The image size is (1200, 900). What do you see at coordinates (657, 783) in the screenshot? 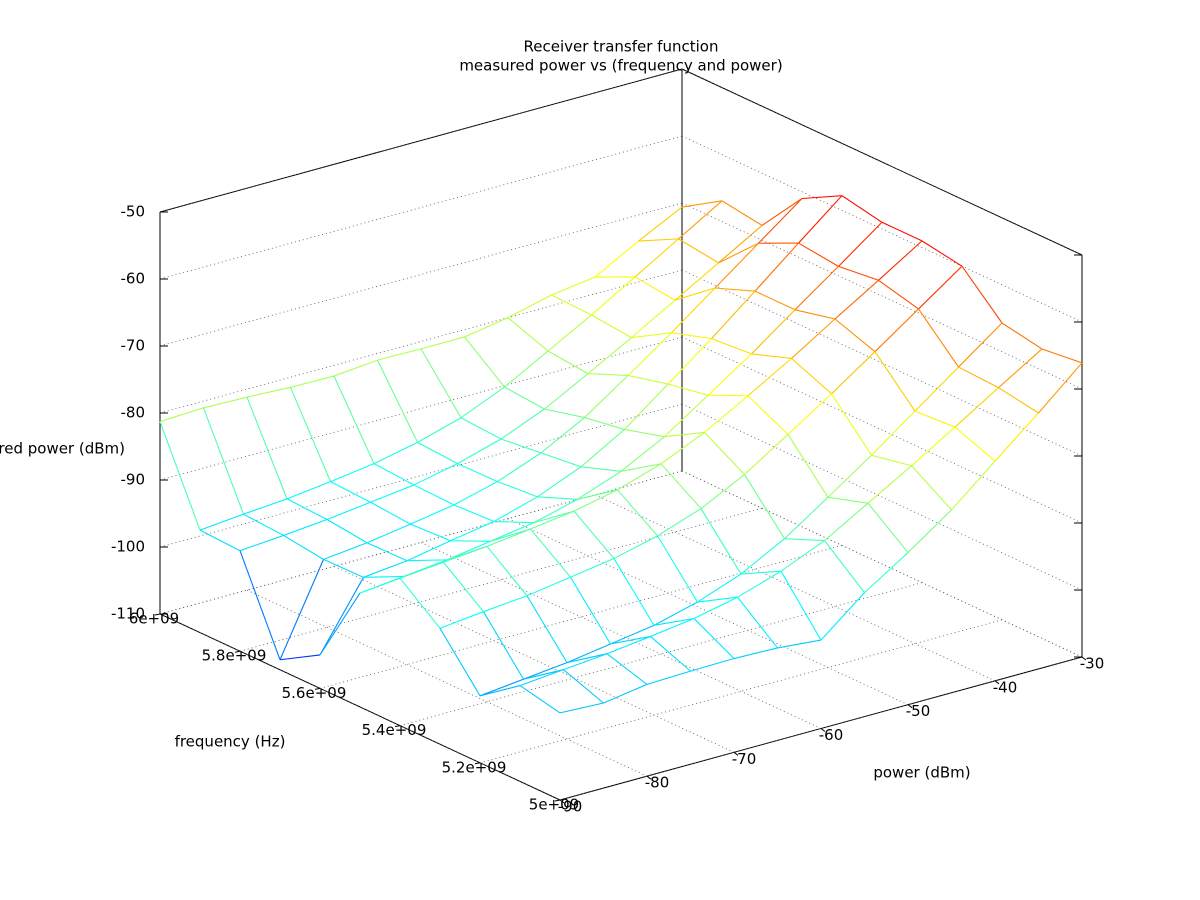
I see `x-tick-label: -80` at bounding box center [657, 783].